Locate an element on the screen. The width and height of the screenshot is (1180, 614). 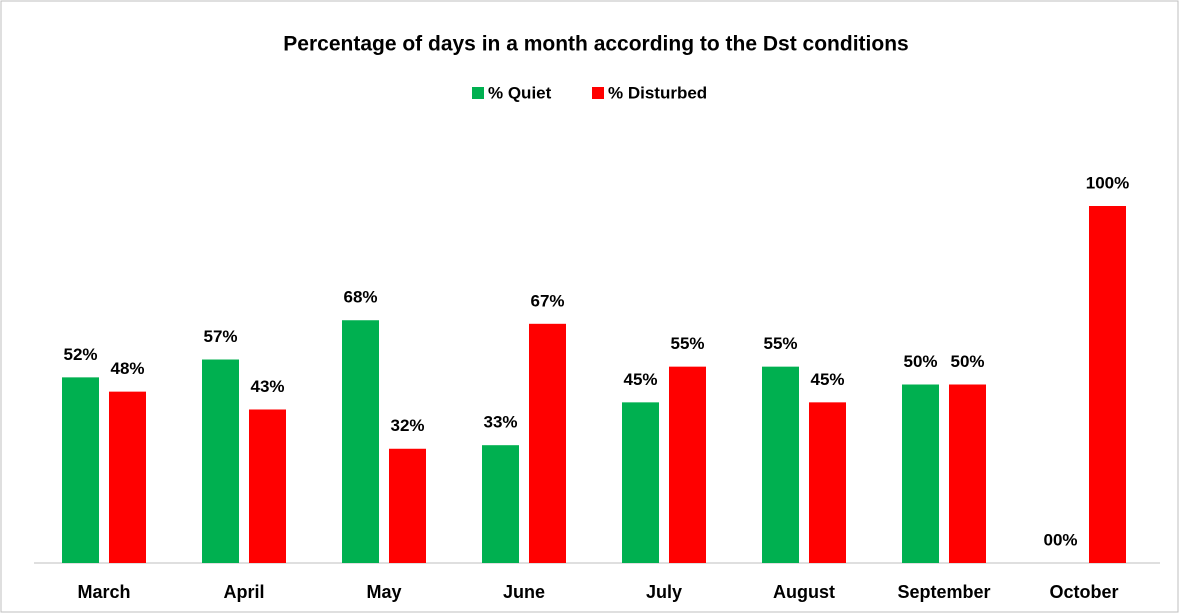
data-label: 00% is located at coordinates (1060, 539).